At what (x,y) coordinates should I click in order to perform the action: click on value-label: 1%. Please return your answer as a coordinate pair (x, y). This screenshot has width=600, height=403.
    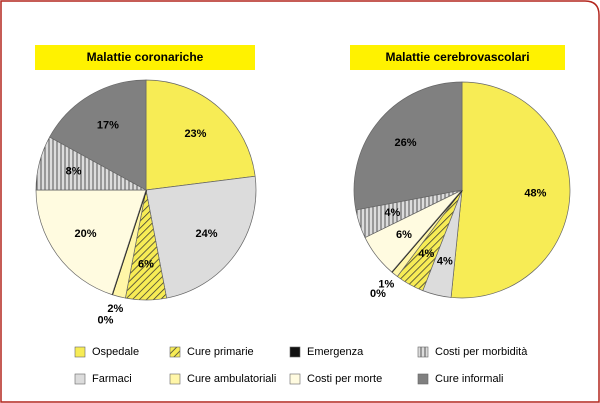
    Looking at the image, I should click on (386, 284).